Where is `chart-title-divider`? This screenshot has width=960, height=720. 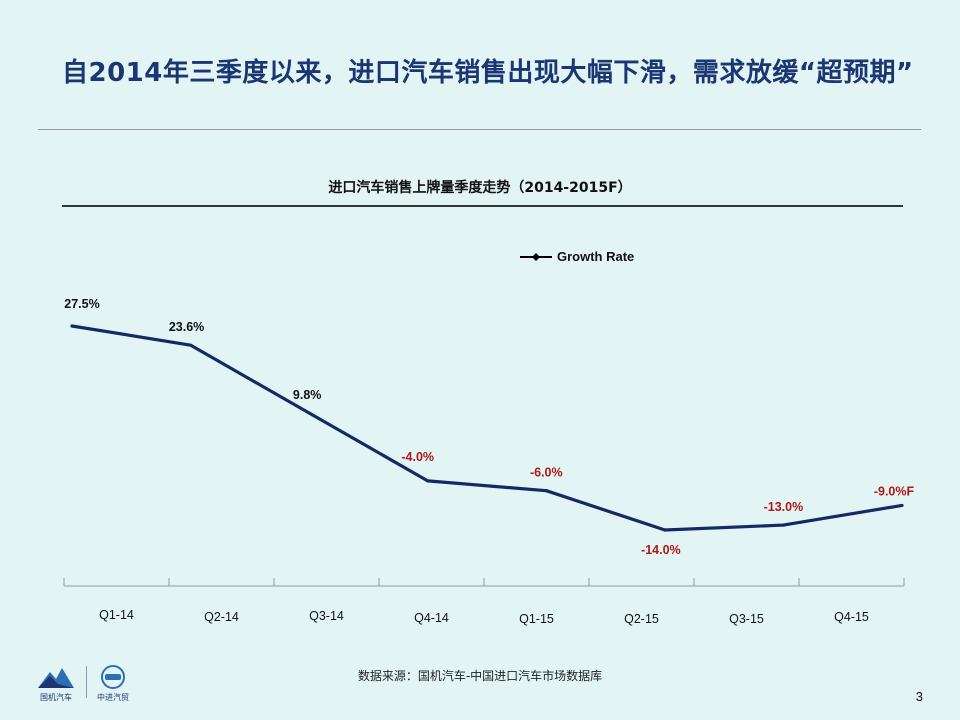 chart-title-divider is located at coordinates (482, 206).